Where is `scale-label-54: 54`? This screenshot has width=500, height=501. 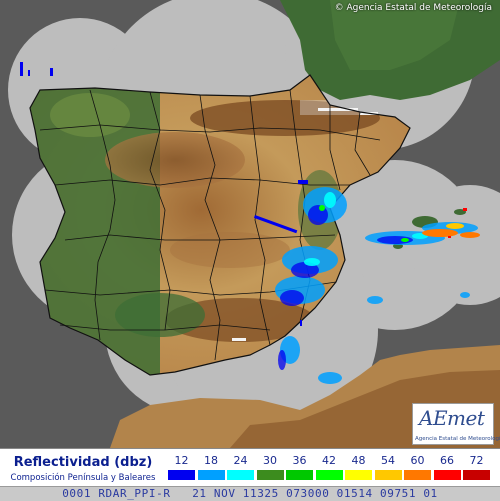
scale-label-54: 54 is located at coordinates (388, 460).